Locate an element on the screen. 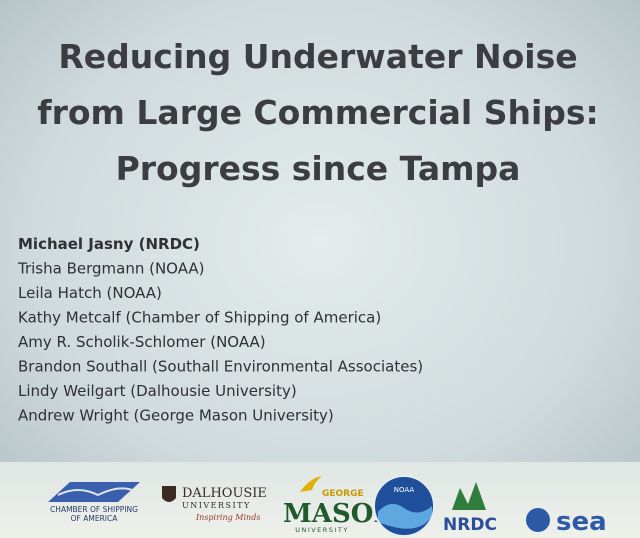  chamber-logo: CHAMBER OF SHIPPING OF AMERICA is located at coordinates (94, 502).